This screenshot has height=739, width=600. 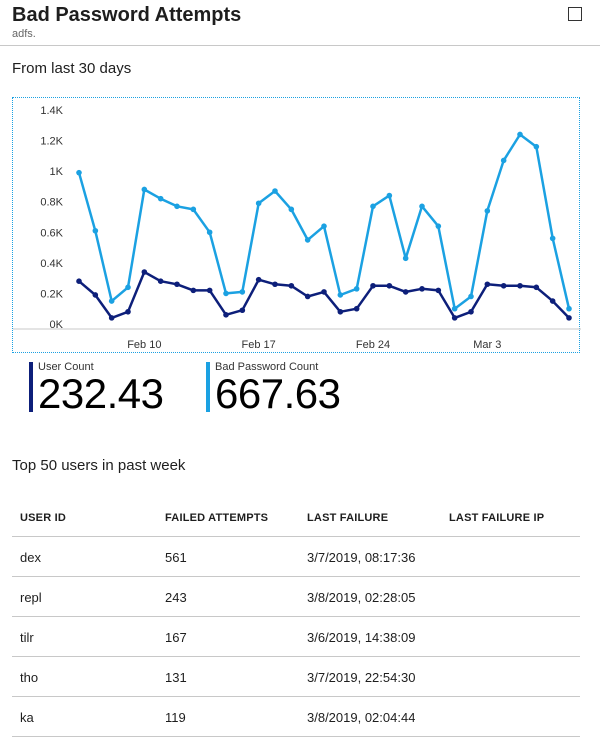 I want to click on y-tick-label: 1K, so click(x=57, y=172).